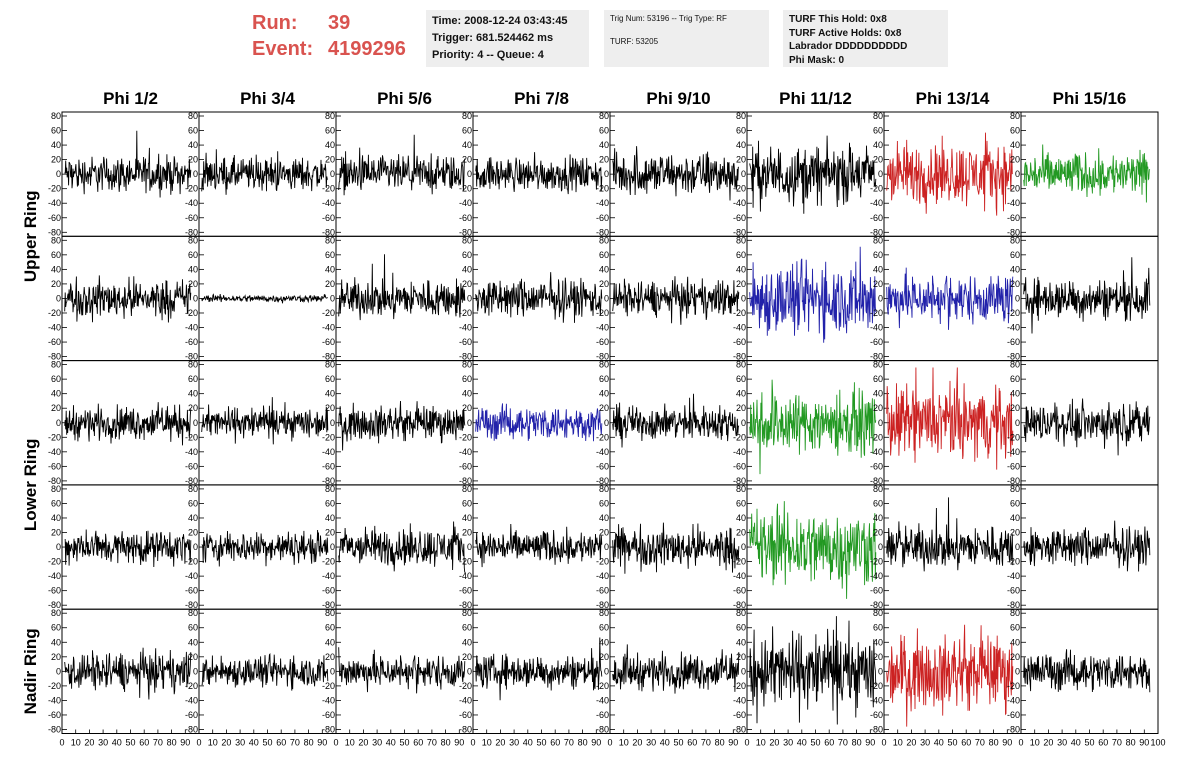  I want to click on x-tick-label: 90, so click(733, 743).